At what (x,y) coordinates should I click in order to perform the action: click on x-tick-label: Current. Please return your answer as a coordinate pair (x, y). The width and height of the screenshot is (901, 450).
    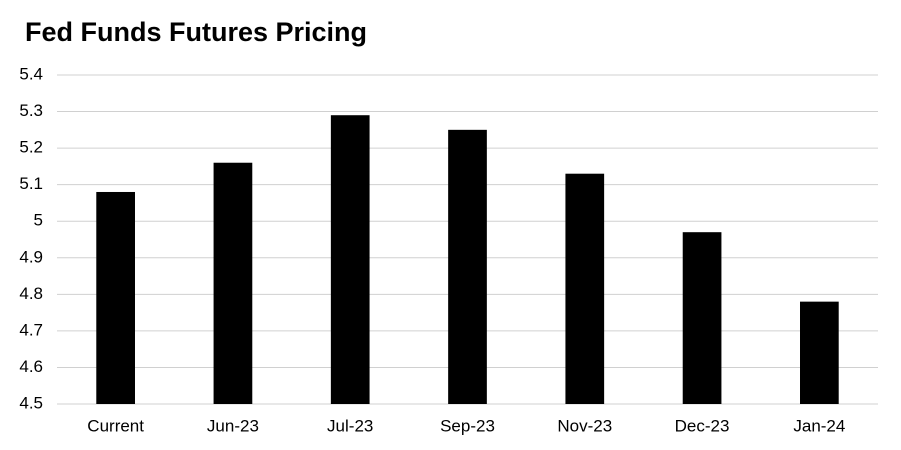
    Looking at the image, I should click on (115, 425).